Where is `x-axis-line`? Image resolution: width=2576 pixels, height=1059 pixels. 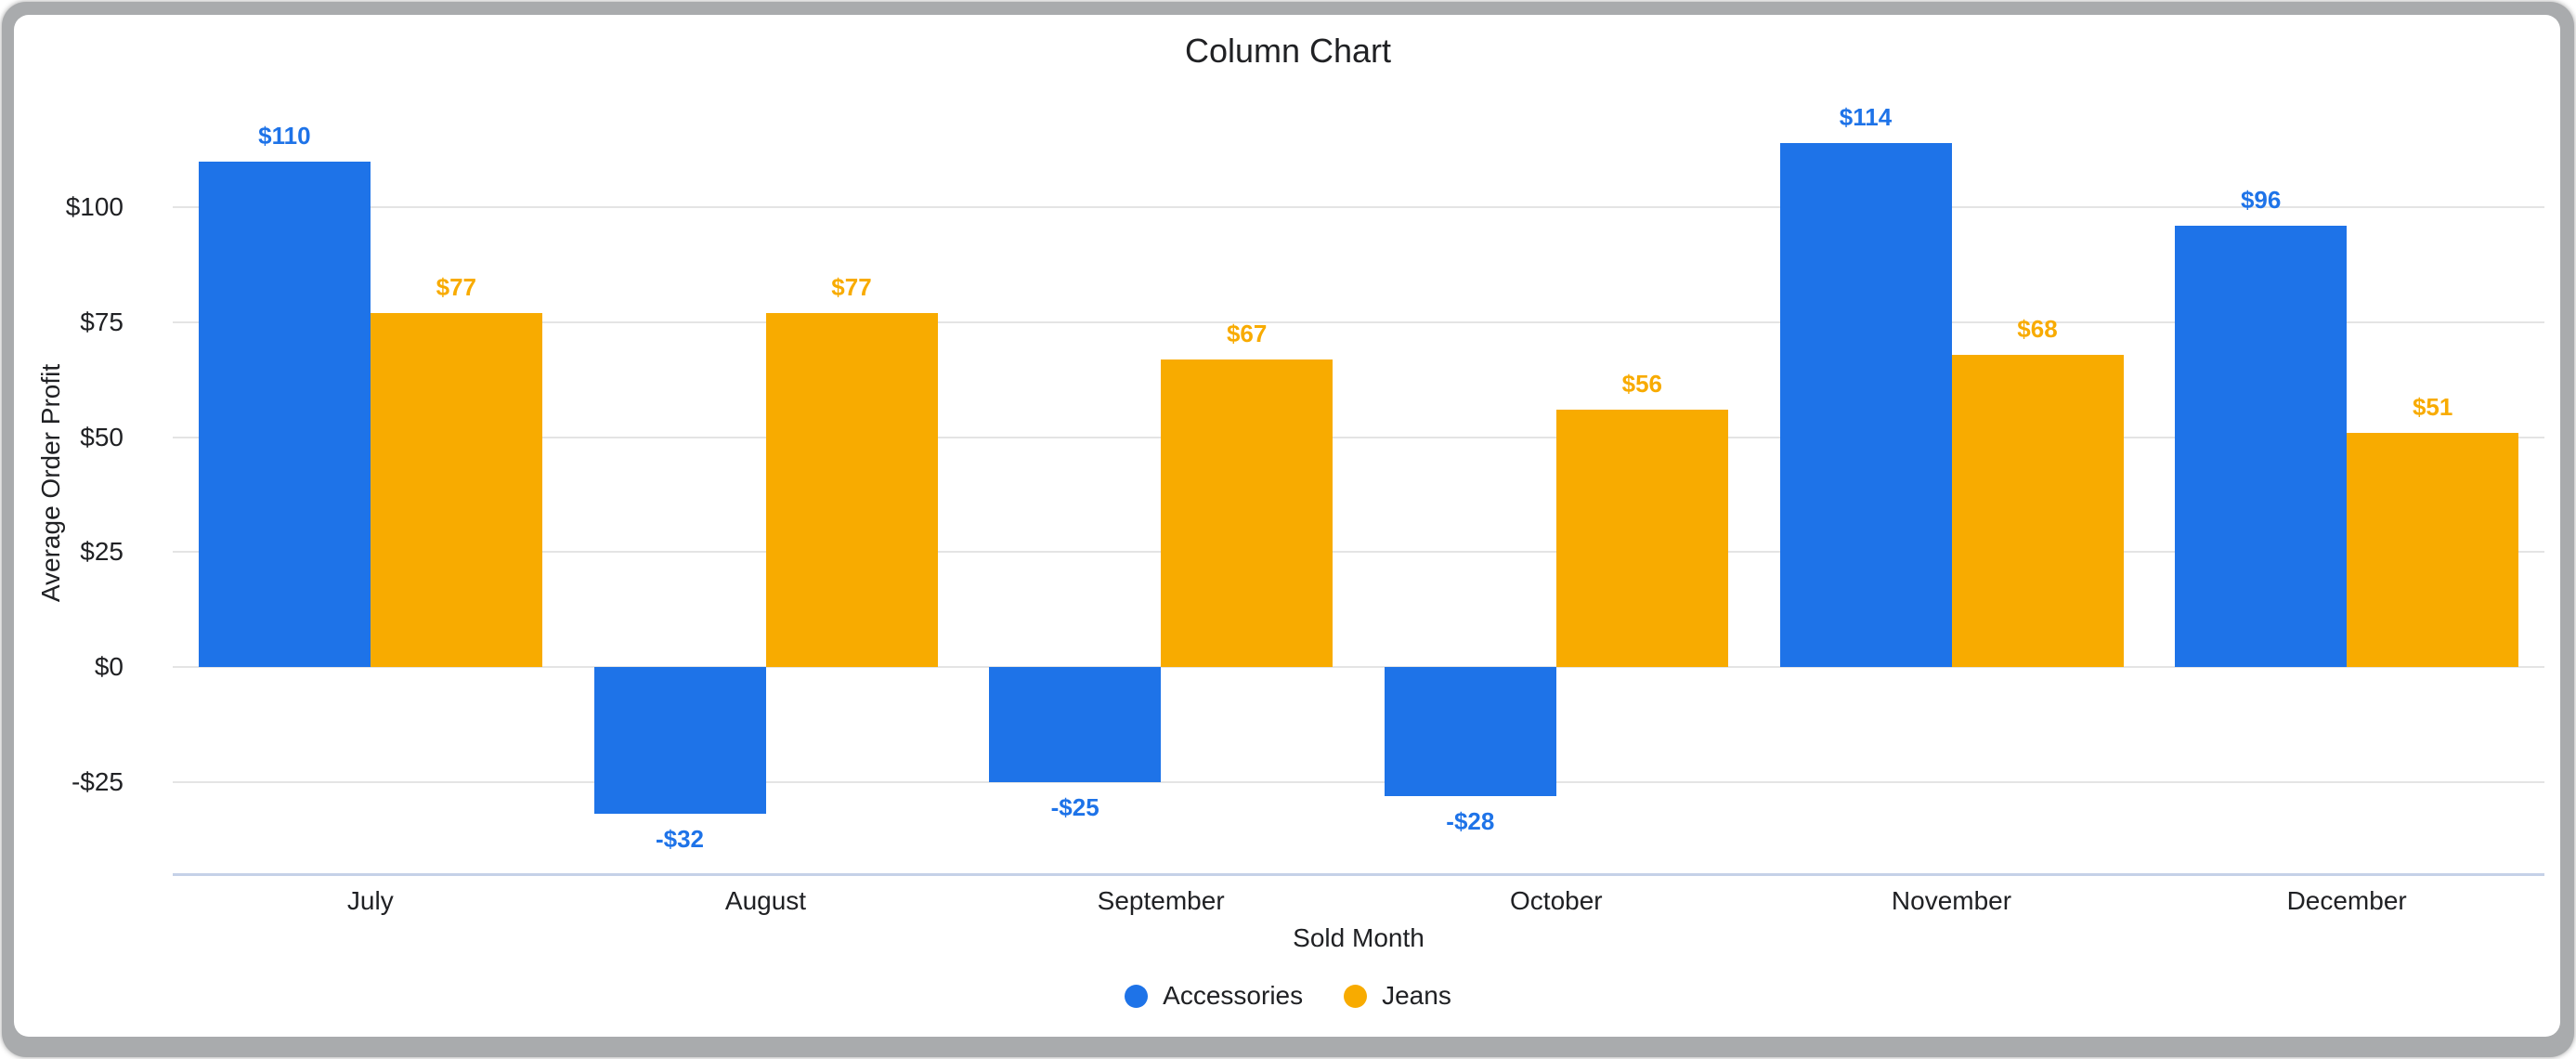 x-axis-line is located at coordinates (1358, 874).